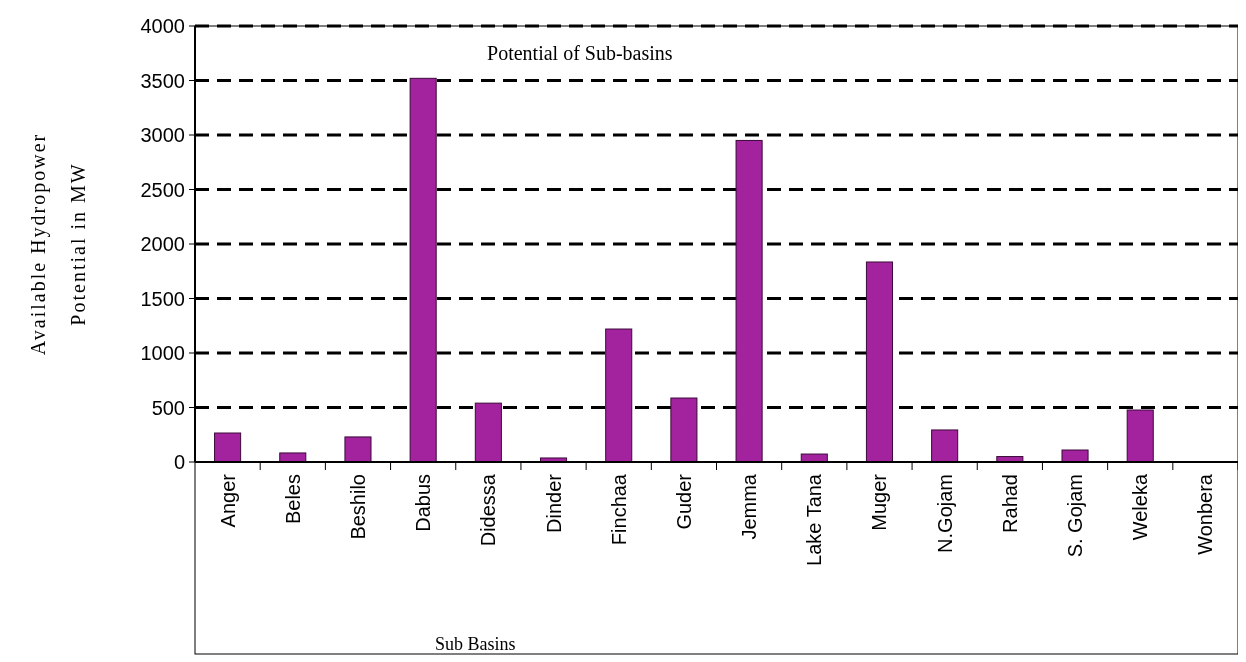  What do you see at coordinates (162, 244) in the screenshot?
I see `y-tick-label: 2000` at bounding box center [162, 244].